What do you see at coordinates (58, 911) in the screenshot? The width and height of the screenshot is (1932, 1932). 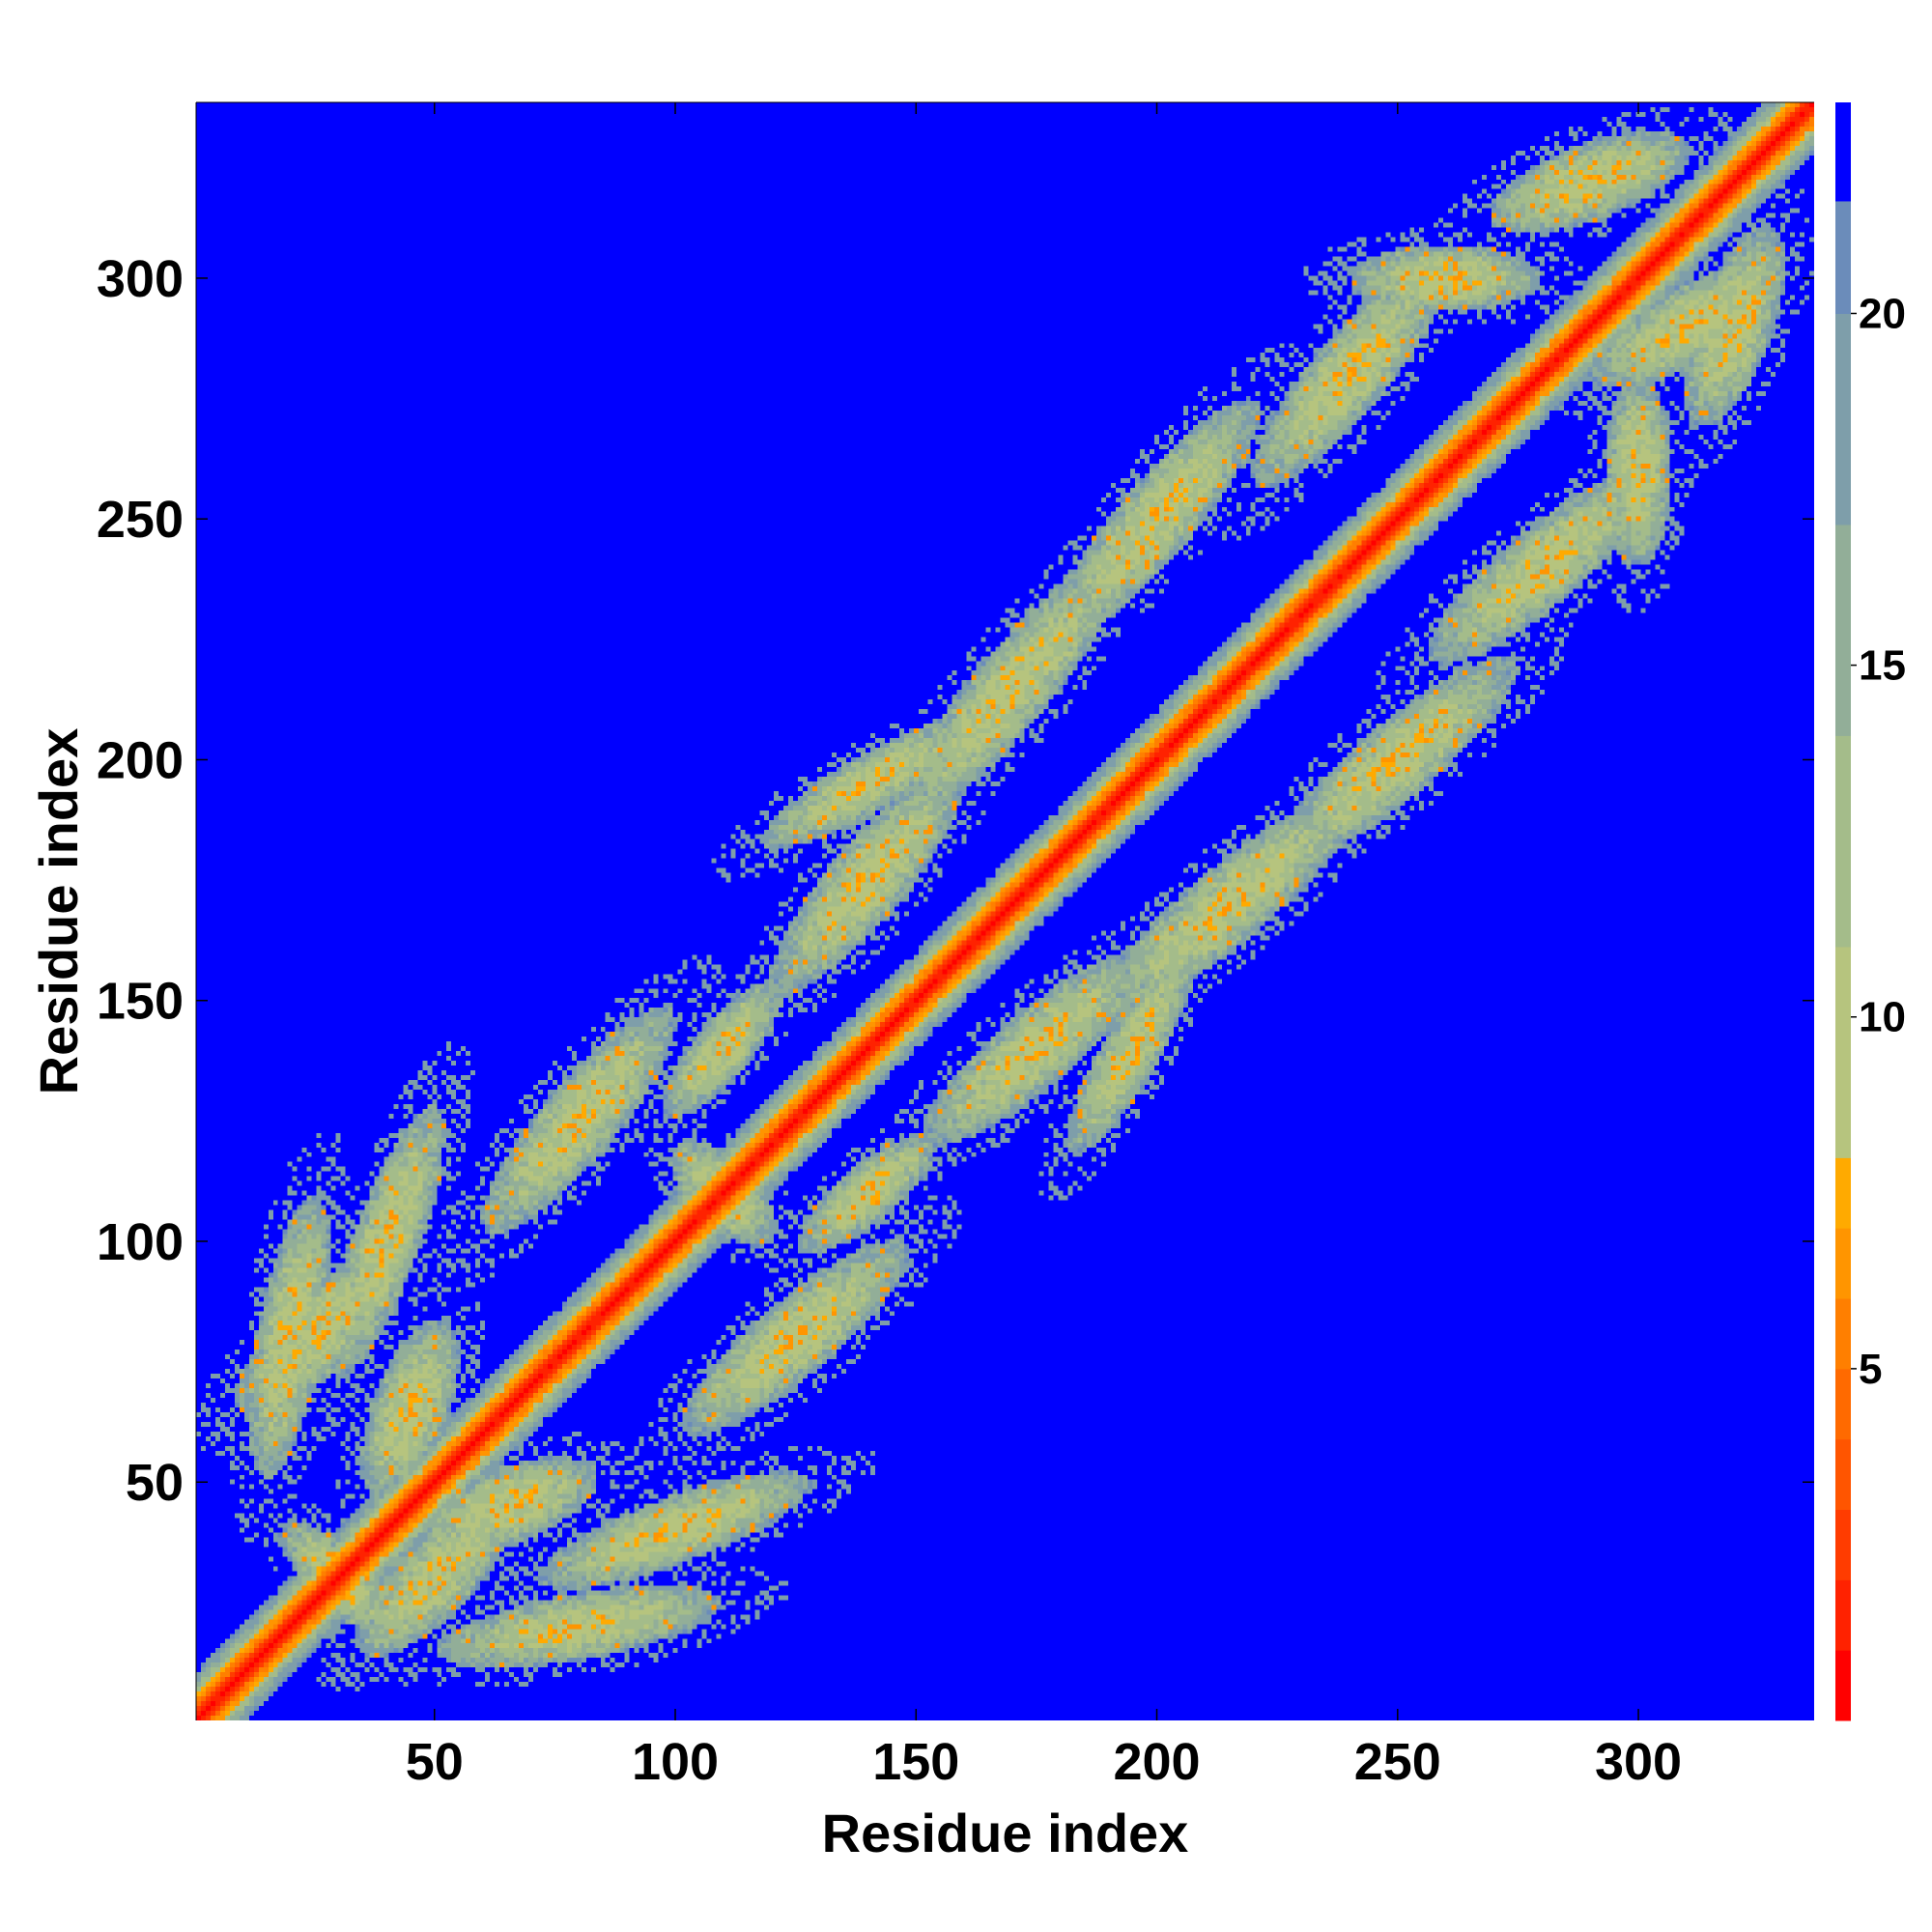 I see `y-axis-title: Residue index` at bounding box center [58, 911].